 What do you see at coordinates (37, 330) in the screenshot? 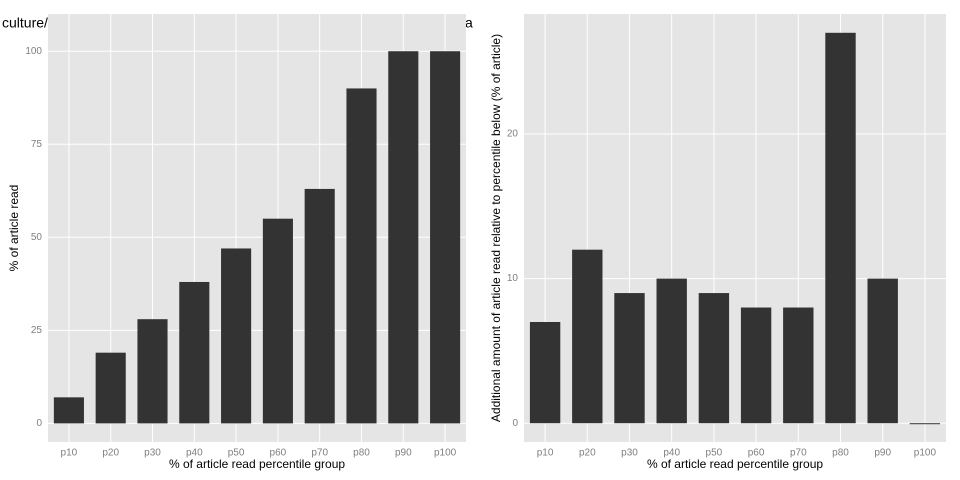
I see `y-tick-label: 25` at bounding box center [37, 330].